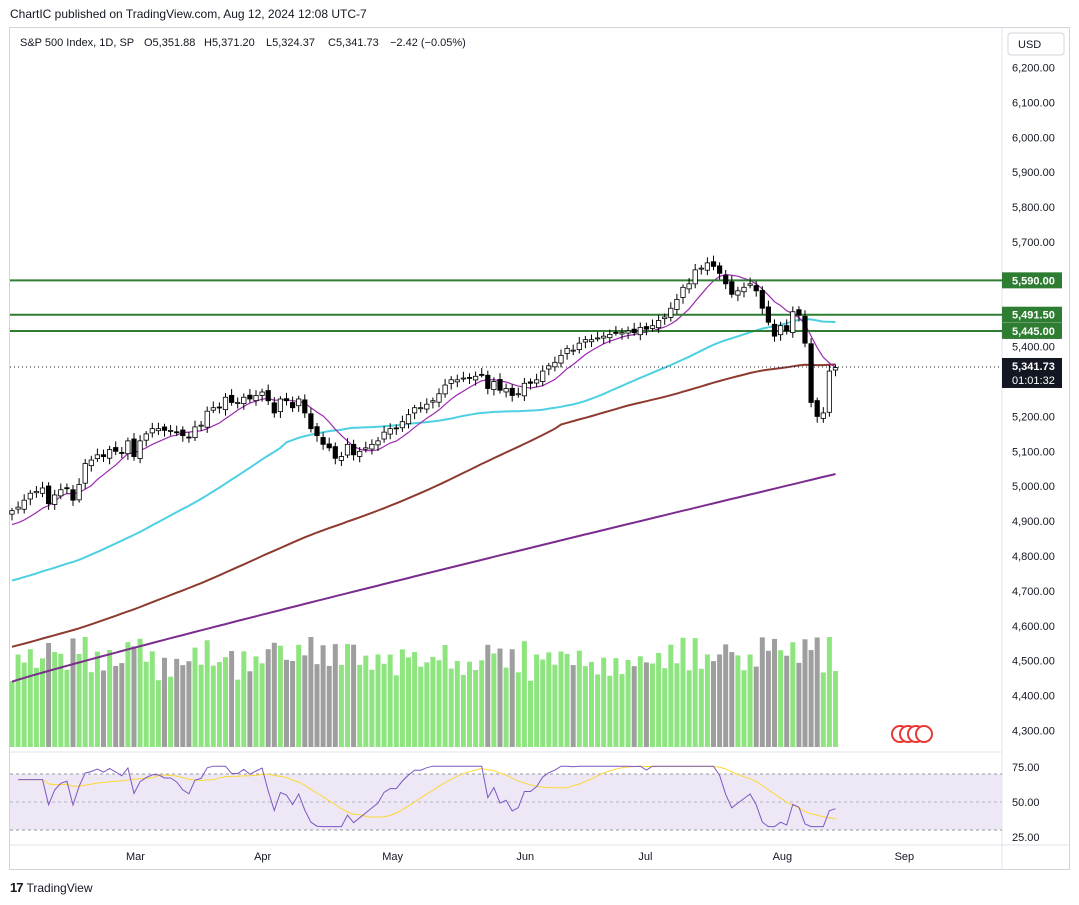 This screenshot has height=905, width=1079. I want to click on level-tag, so click(1032, 330).